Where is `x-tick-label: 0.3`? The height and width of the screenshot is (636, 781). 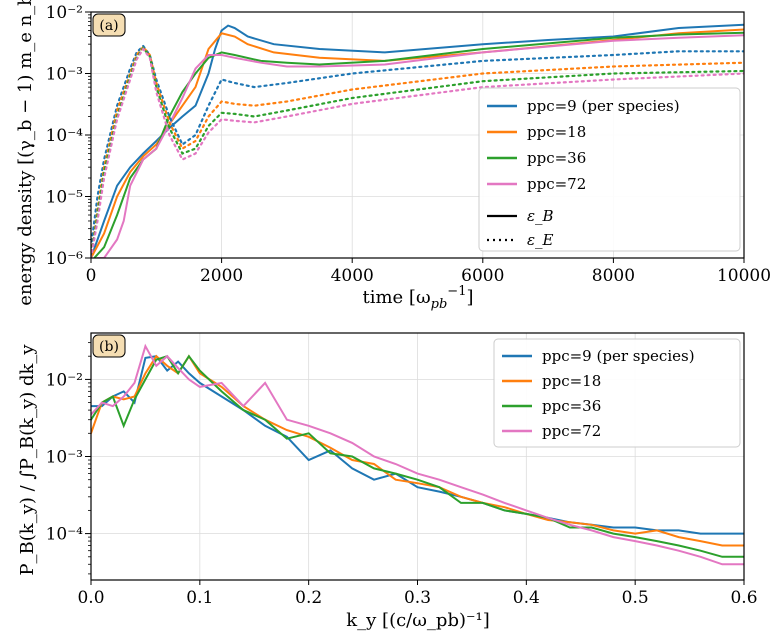
x-tick-label: 0.3 is located at coordinates (417, 598).